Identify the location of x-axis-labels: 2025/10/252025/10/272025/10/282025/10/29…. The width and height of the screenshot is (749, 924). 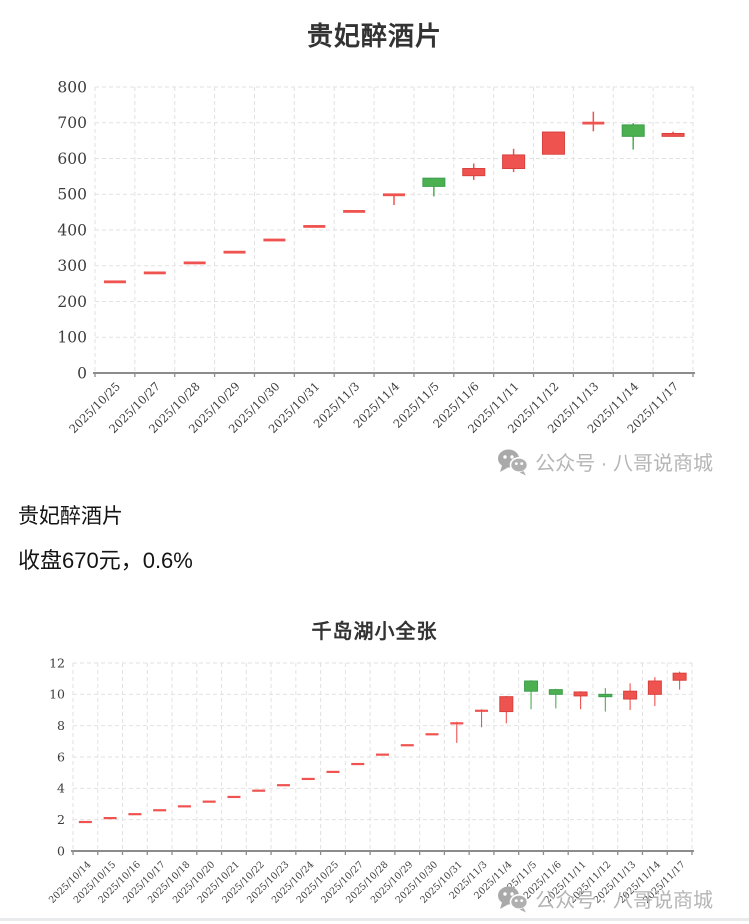
(373, 407).